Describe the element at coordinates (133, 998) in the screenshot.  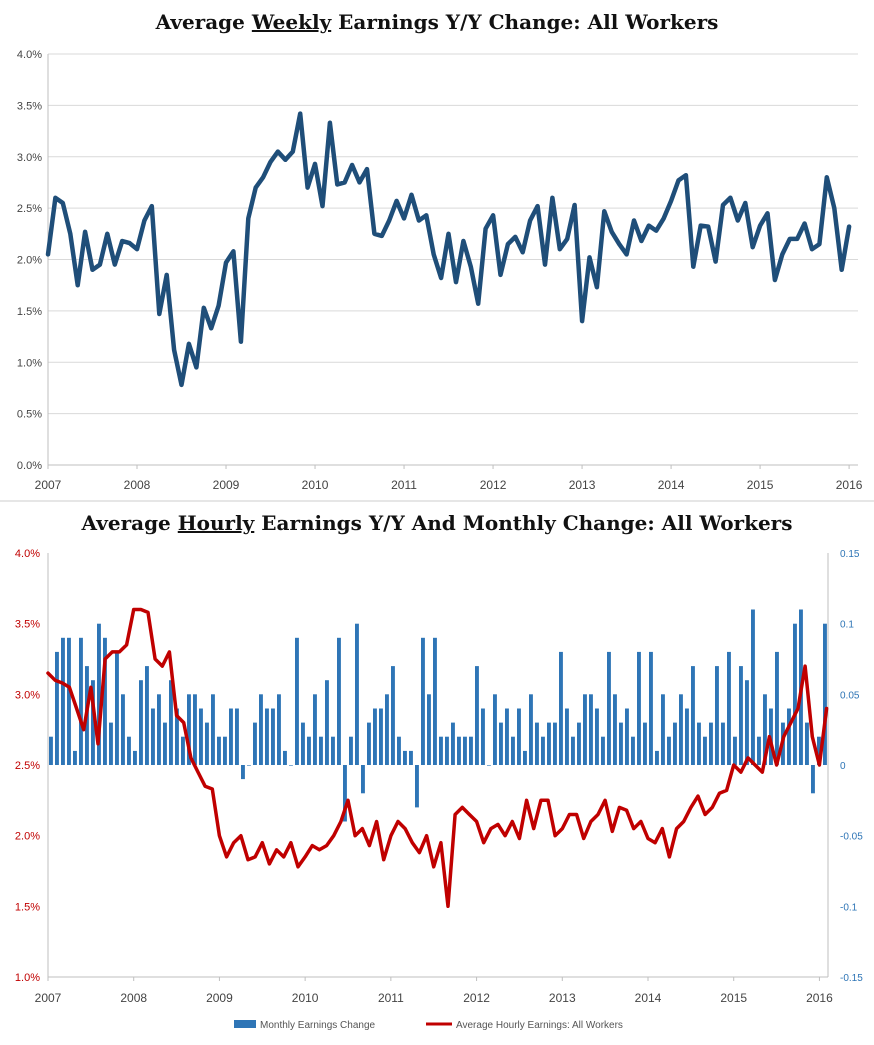
I see `x-tick-label: 2008` at that location.